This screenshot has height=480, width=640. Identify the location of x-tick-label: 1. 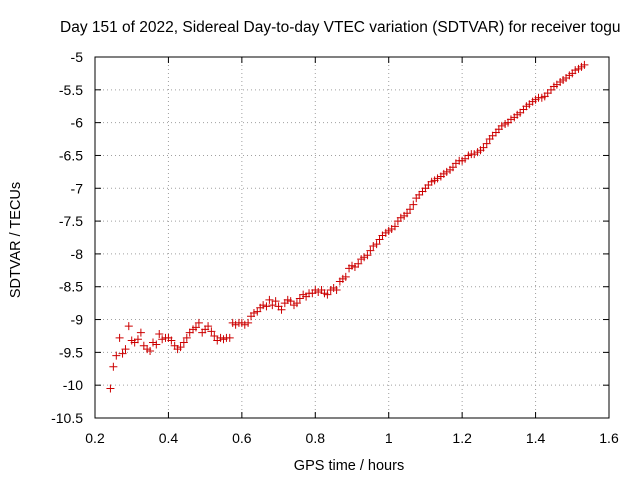
(389, 438).